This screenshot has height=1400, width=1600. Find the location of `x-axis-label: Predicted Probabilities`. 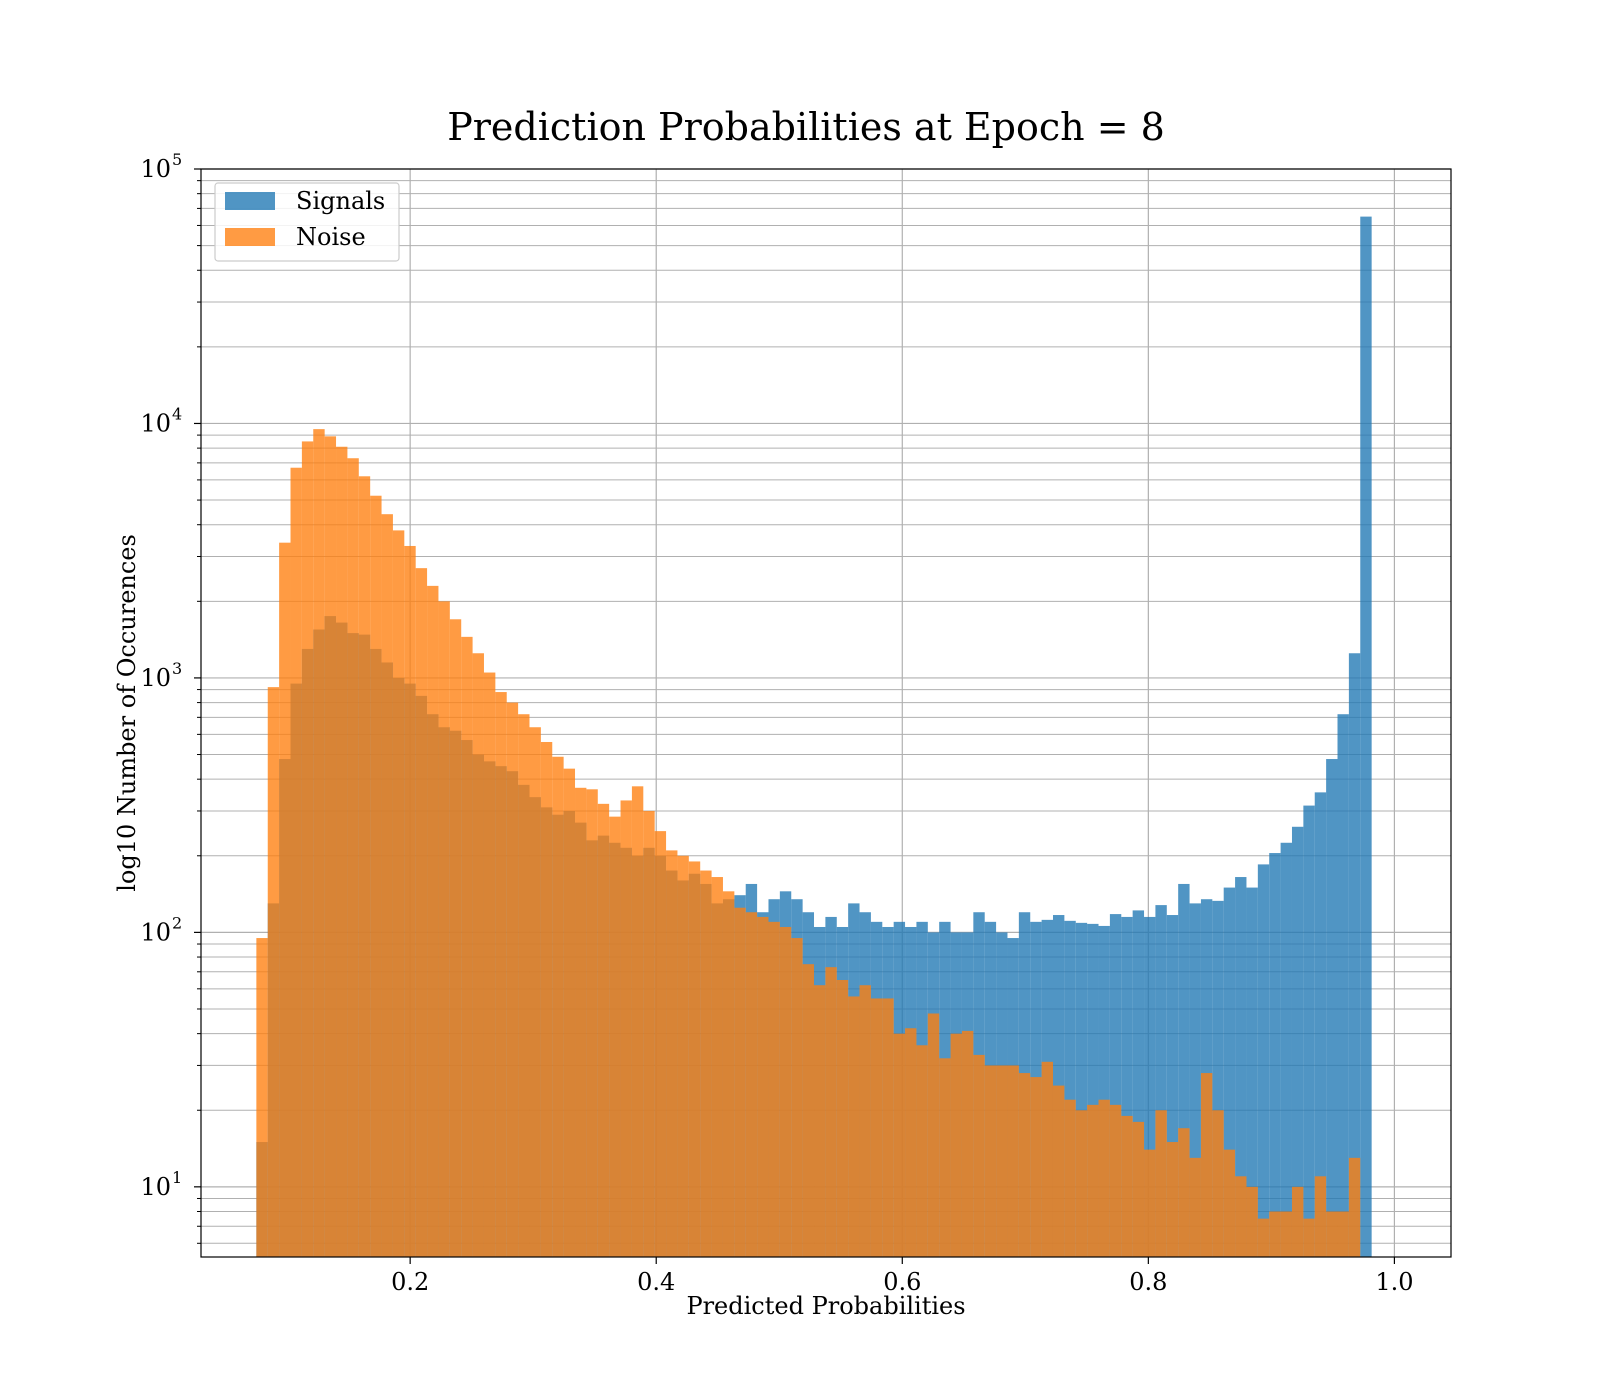

x-axis-label: Predicted Probabilities is located at coordinates (825, 1306).